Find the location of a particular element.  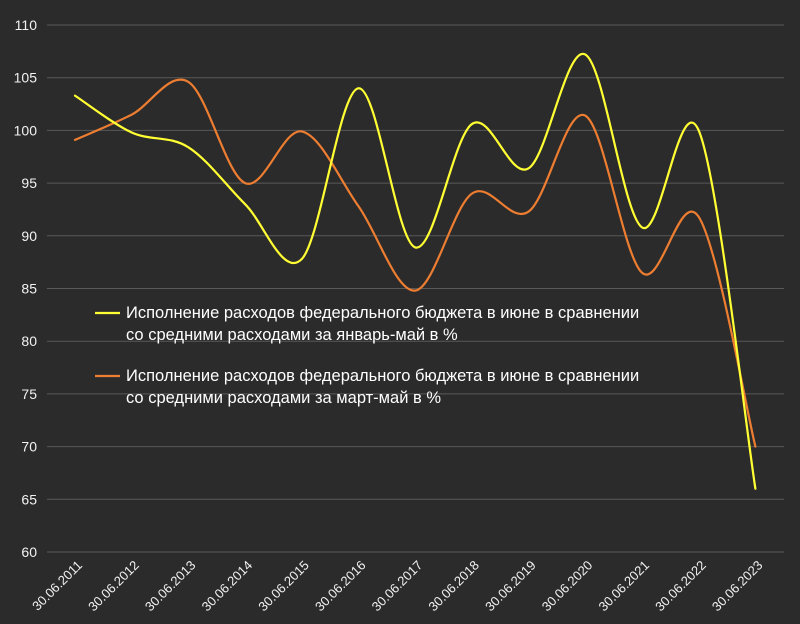

y-tick-label: 85 is located at coordinates (29, 289).